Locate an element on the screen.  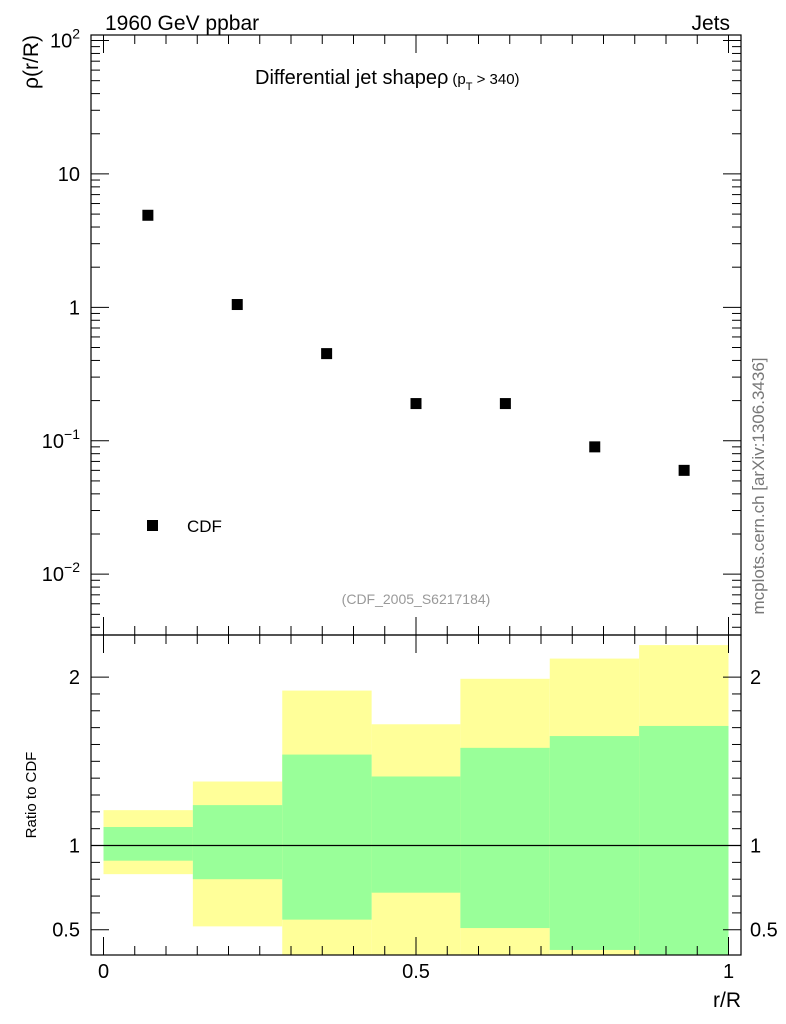
plot-title-sub-p: (p is located at coordinates (458, 79).